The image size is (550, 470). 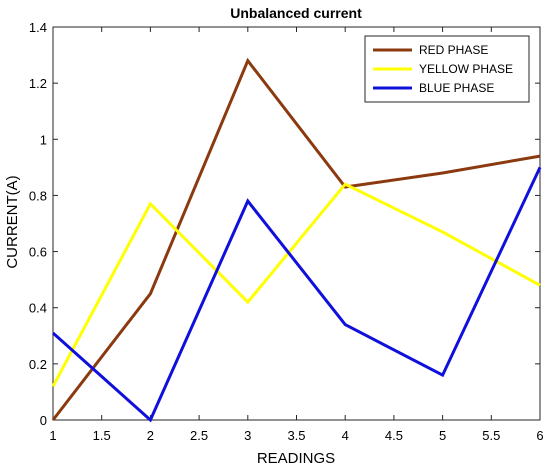 What do you see at coordinates (38, 364) in the screenshot?
I see `y-tick-label: 0.2` at bounding box center [38, 364].